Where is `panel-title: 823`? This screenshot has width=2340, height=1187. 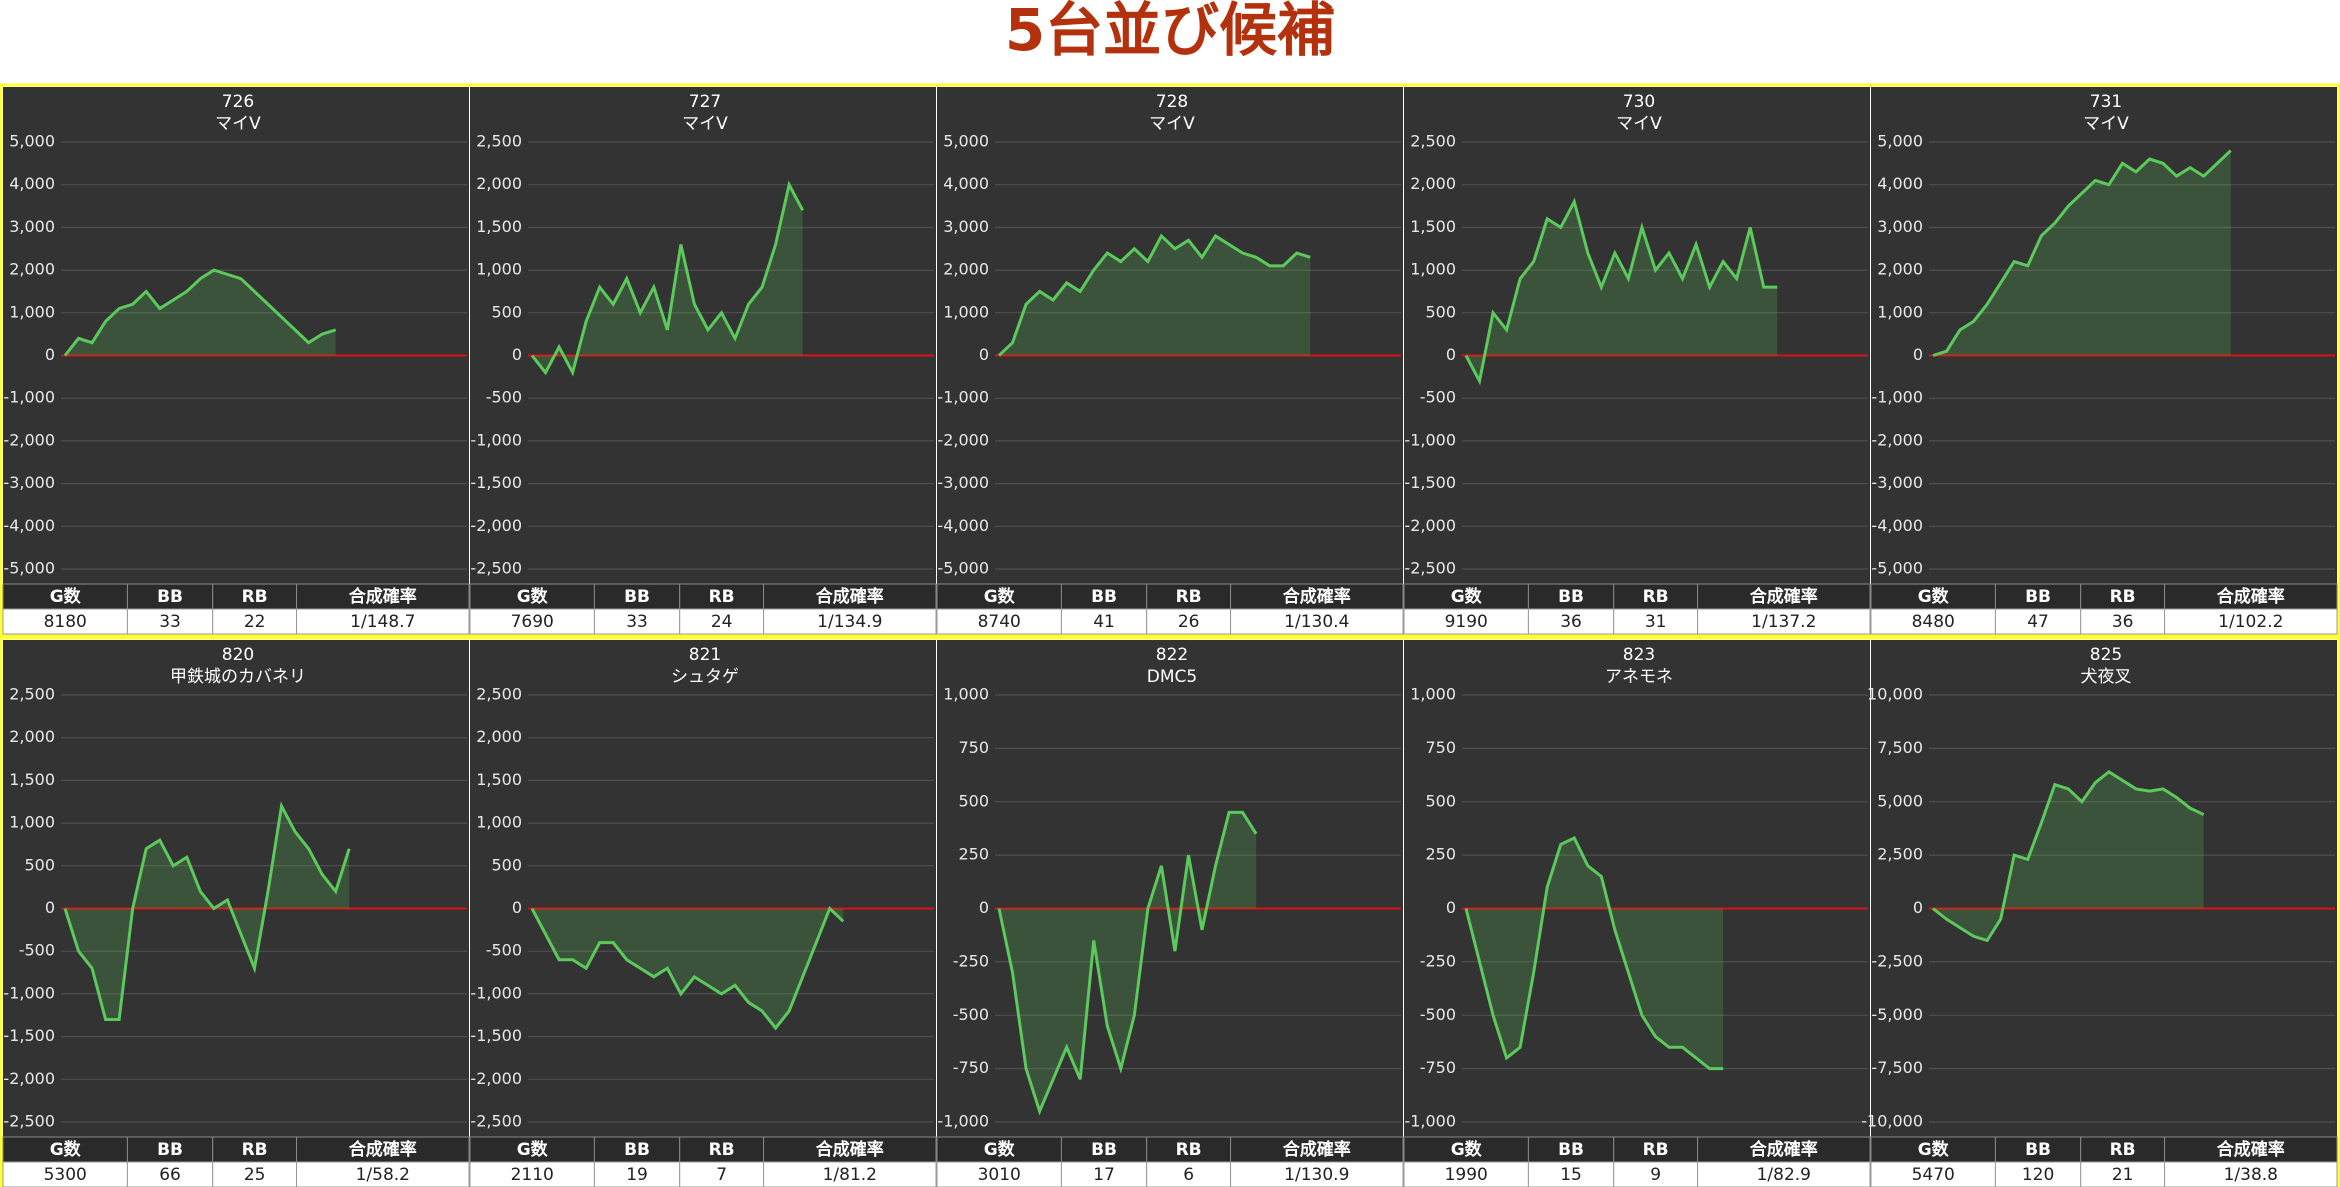
panel-title: 823 is located at coordinates (1639, 655).